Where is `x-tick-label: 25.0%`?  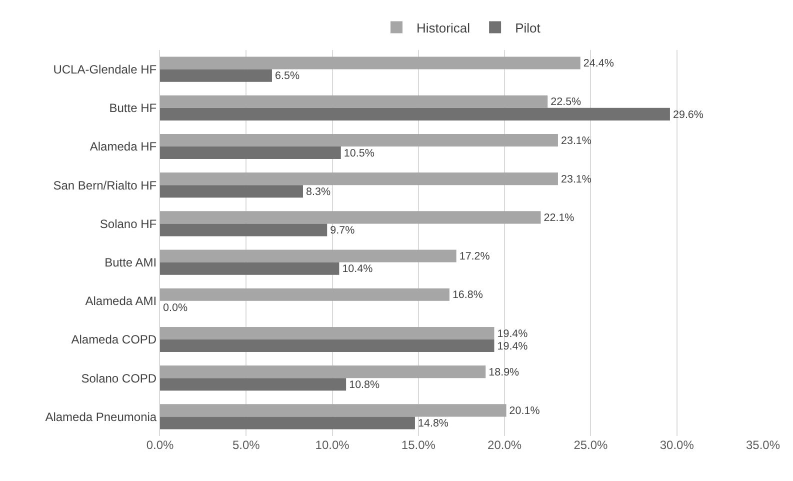
x-tick-label: 25.0% is located at coordinates (591, 445).